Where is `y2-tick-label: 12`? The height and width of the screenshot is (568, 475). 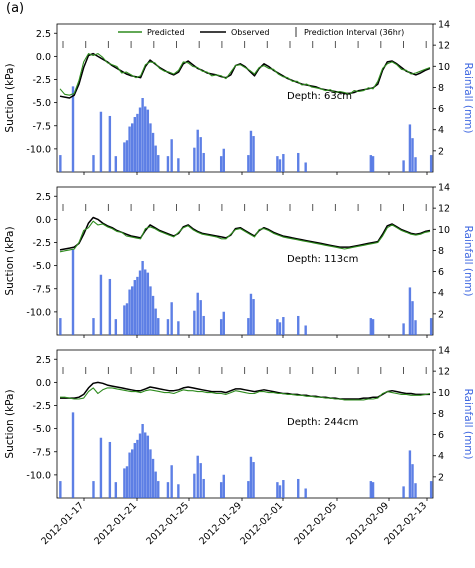
y2-tick-label: 12 is located at coordinates (444, 46).